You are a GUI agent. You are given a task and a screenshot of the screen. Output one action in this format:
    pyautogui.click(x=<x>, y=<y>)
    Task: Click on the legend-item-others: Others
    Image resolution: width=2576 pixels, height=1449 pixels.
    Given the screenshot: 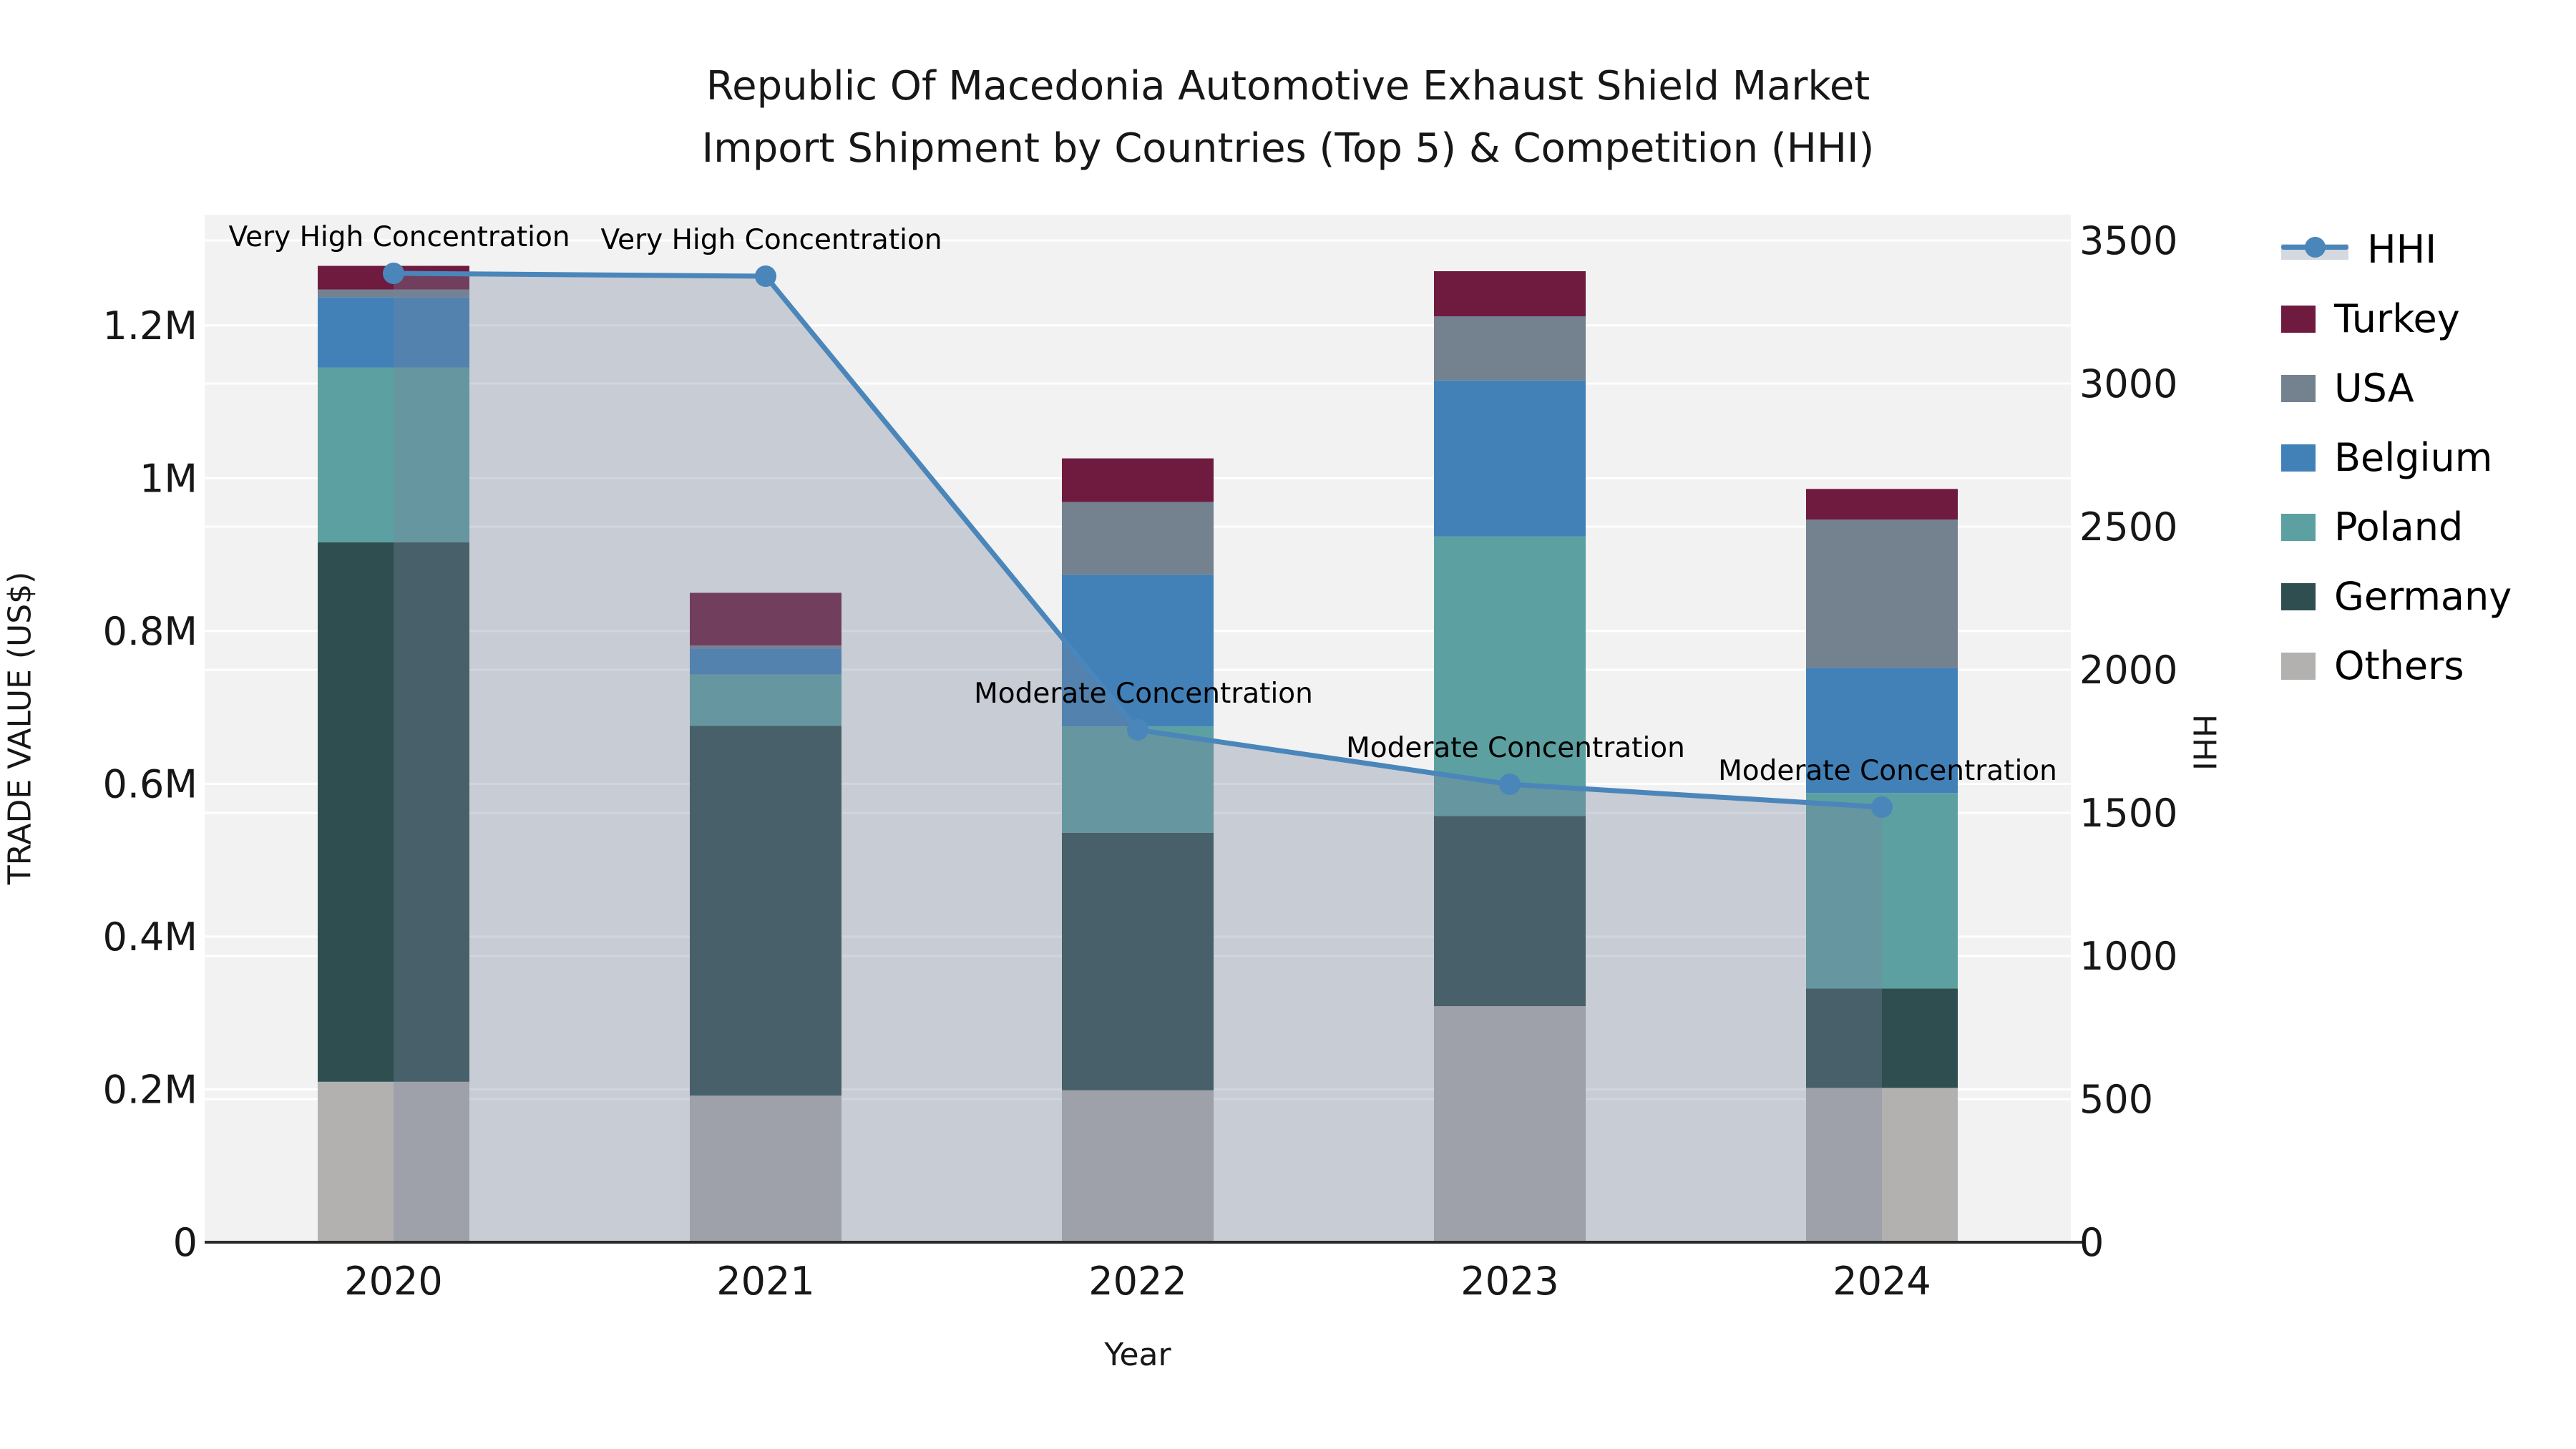 What is the action you would take?
    pyautogui.click(x=2396, y=666)
    